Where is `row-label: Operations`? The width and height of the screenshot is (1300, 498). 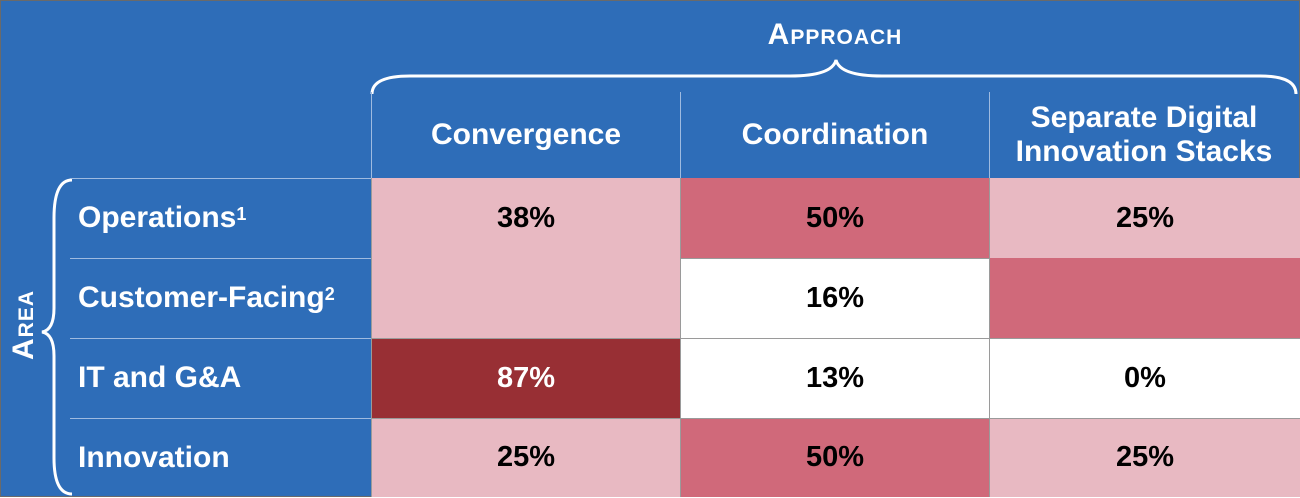
row-label: Operations is located at coordinates (157, 217).